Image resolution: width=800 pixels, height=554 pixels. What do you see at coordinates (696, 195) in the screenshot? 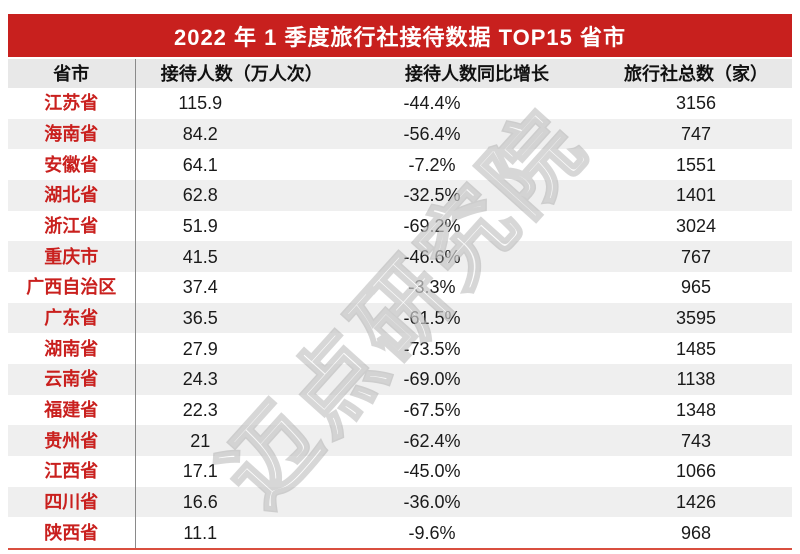
I see `agencies-cell: 1401` at bounding box center [696, 195].